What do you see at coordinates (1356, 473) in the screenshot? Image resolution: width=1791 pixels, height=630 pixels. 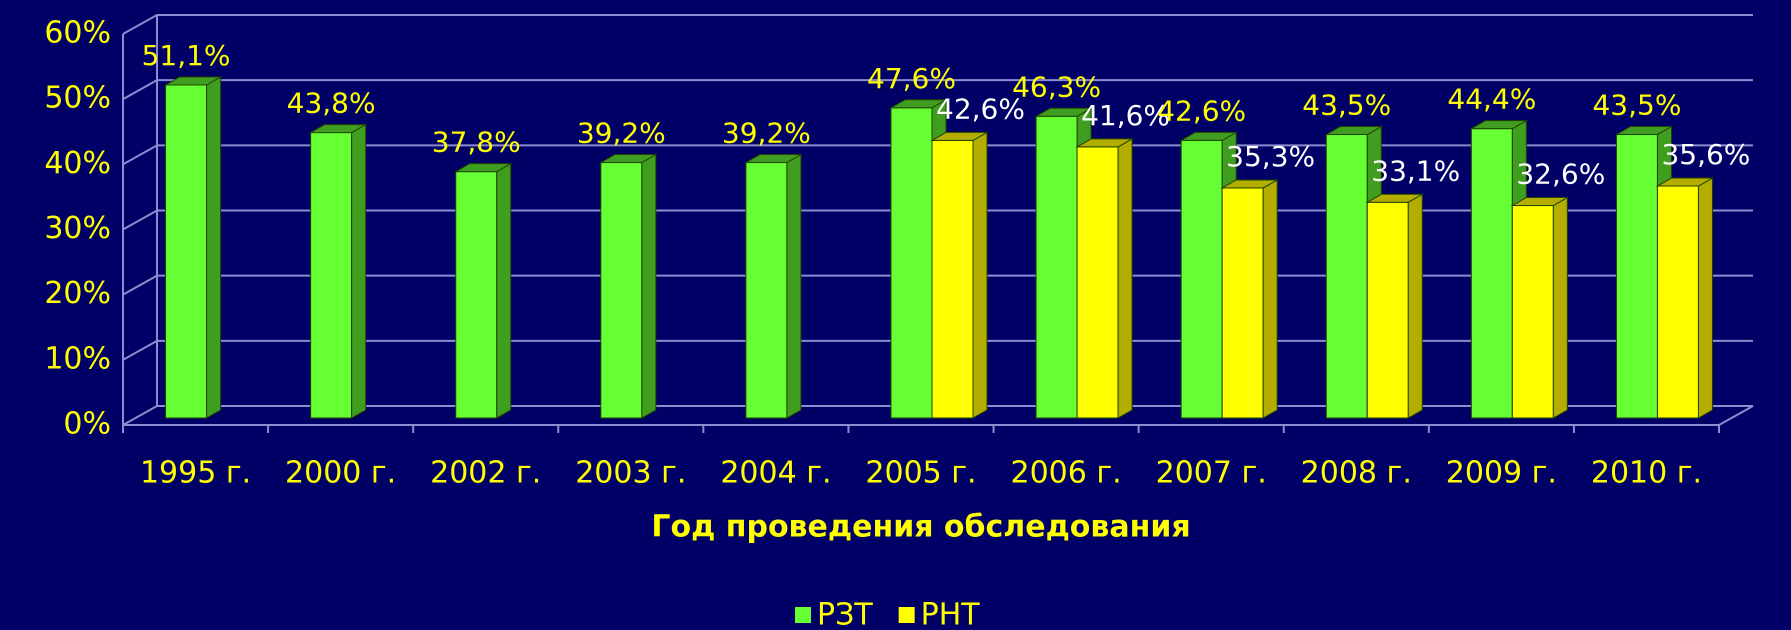 I see `x-tick-label: 2008 г.` at bounding box center [1356, 473].